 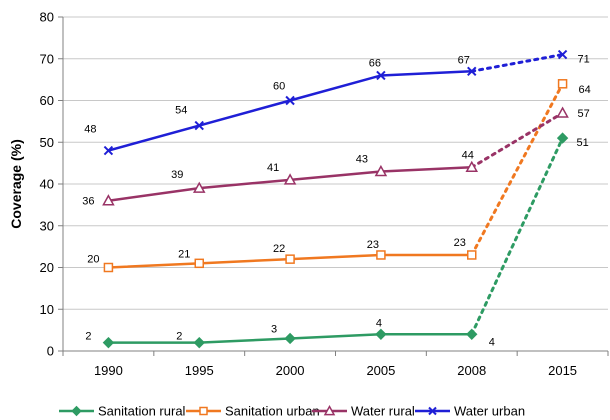 What do you see at coordinates (274, 329) in the screenshot?
I see `data-label-sanitation-rural: 3` at bounding box center [274, 329].